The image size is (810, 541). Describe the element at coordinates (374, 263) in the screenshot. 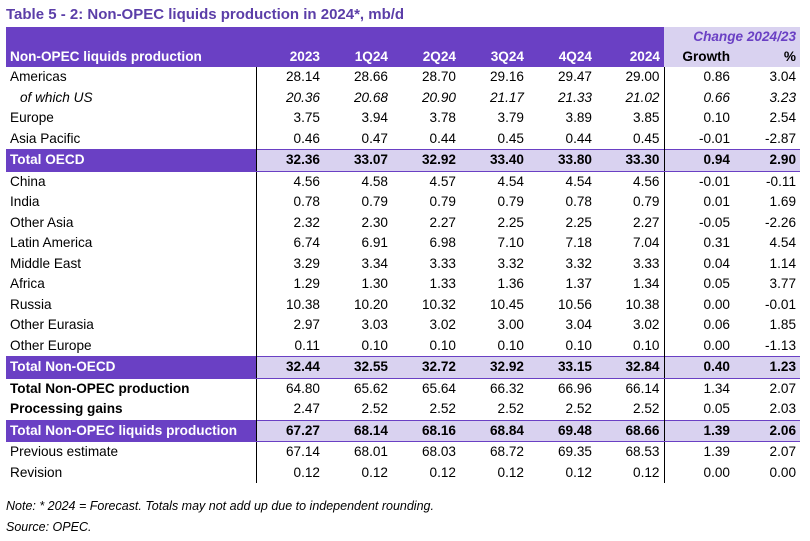

I see `table-cell: 3.34` at that location.